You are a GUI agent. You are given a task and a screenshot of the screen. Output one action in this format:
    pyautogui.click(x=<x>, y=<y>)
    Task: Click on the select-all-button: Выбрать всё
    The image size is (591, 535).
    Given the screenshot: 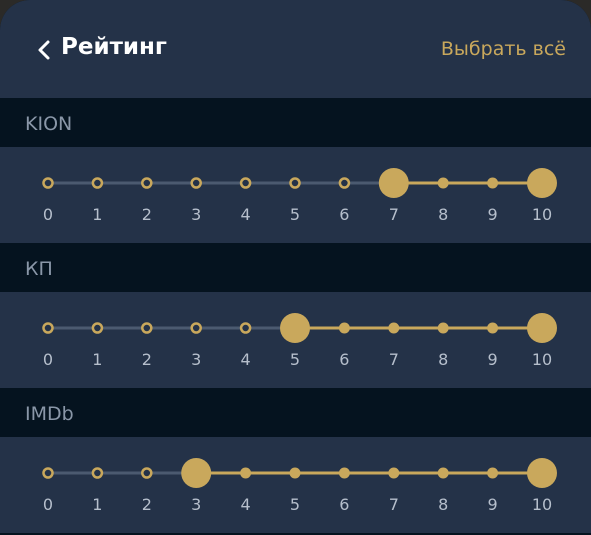 What is the action you would take?
    pyautogui.click(x=503, y=49)
    